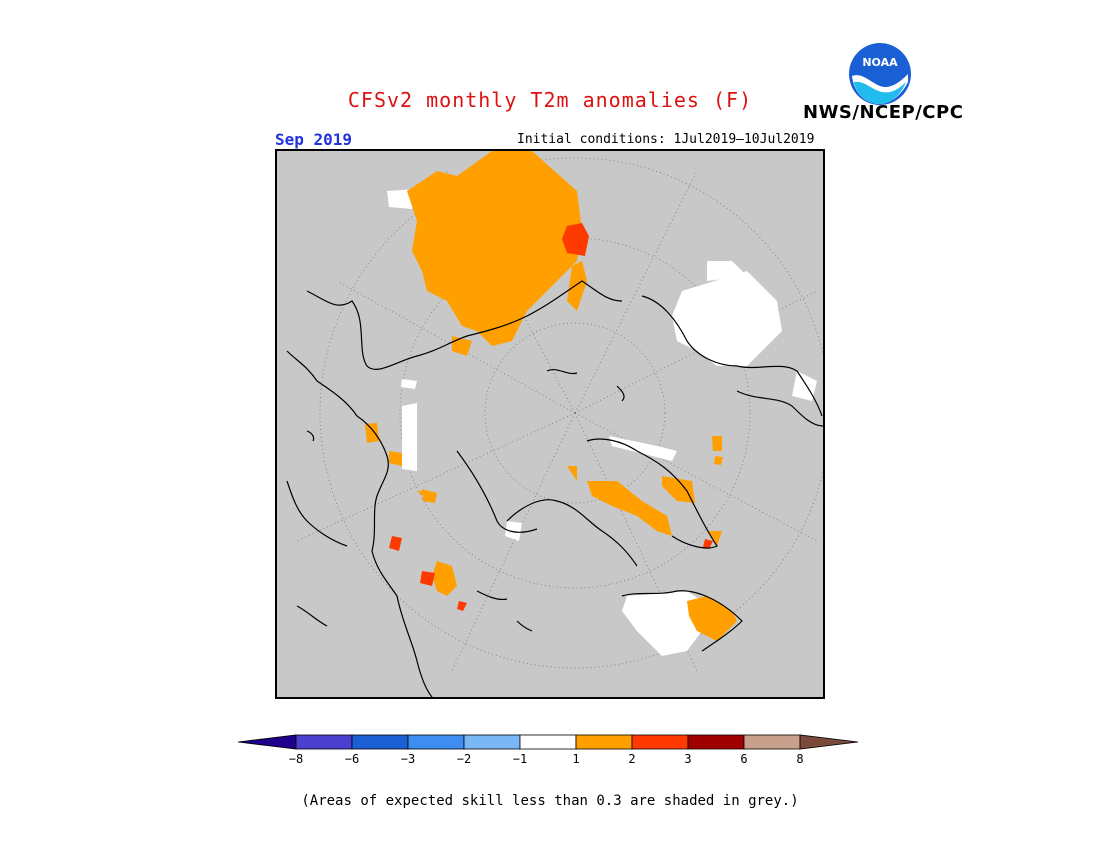  What do you see at coordinates (314, 139) in the screenshot?
I see `valid-month: Sep 2019` at bounding box center [314, 139].